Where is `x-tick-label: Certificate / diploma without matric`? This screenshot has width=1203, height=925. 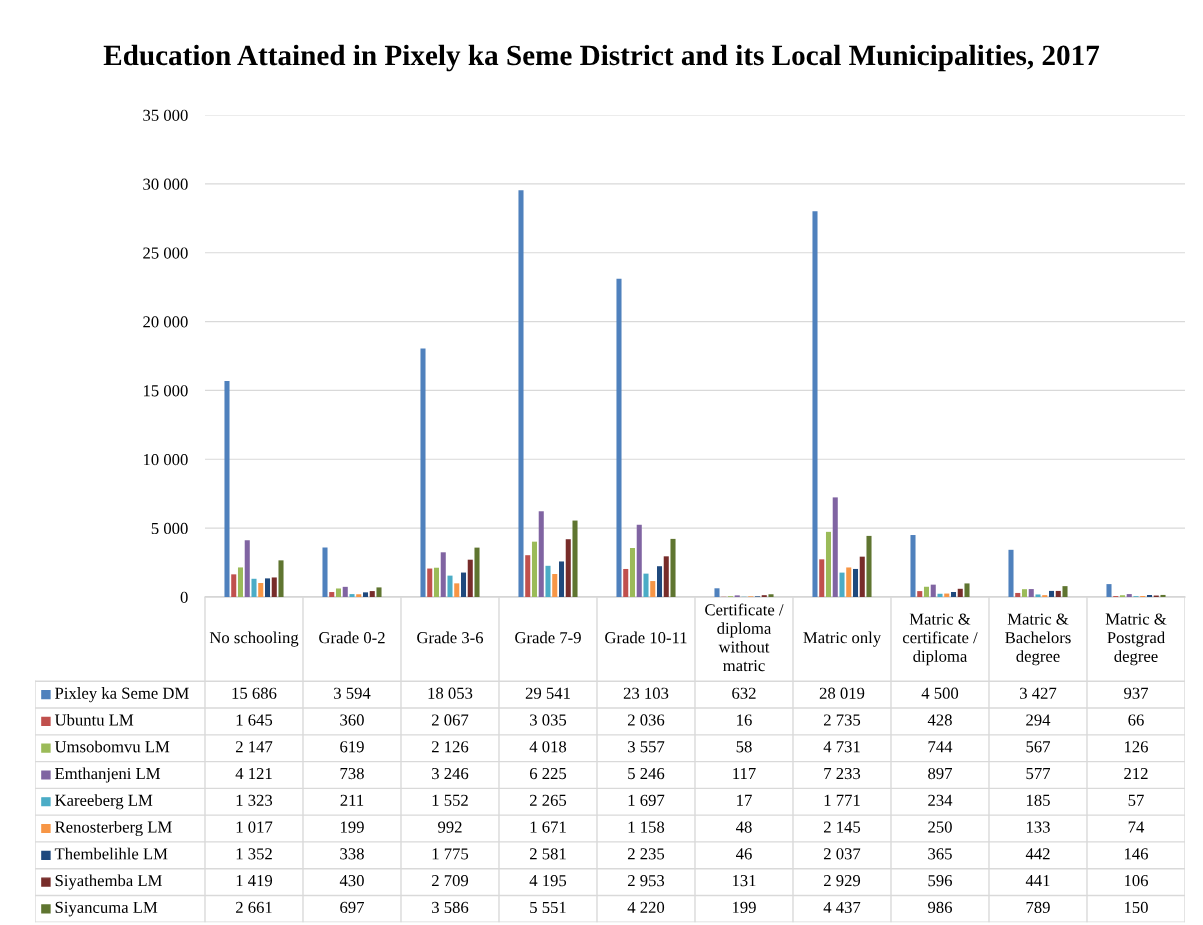
x-tick-label: Certificate / diploma without matric is located at coordinates (744, 637).